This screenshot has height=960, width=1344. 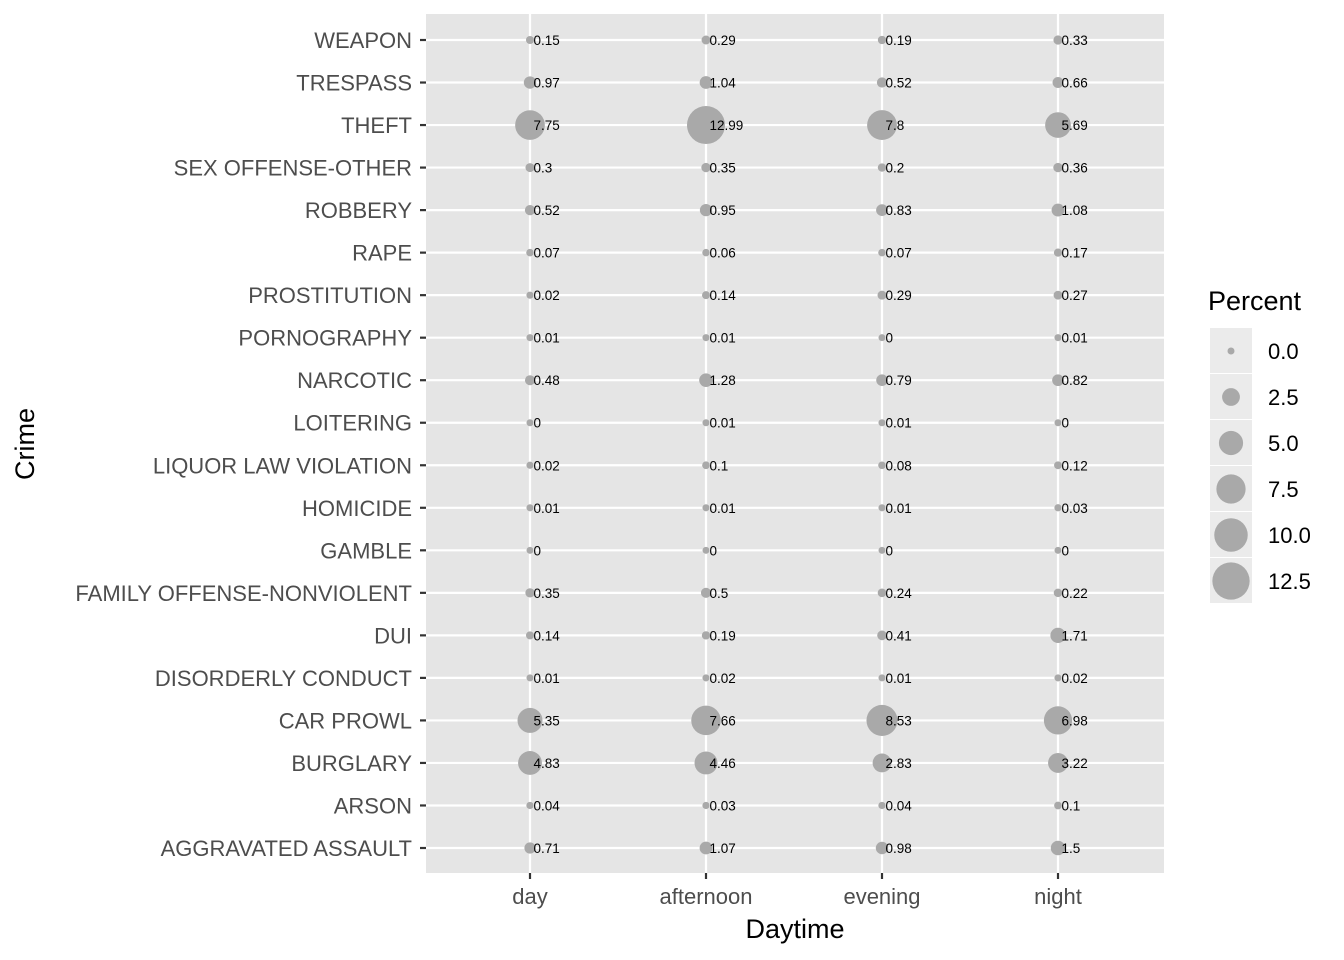 What do you see at coordinates (547, 763) in the screenshot?
I see `data-label: 4.83` at bounding box center [547, 763].